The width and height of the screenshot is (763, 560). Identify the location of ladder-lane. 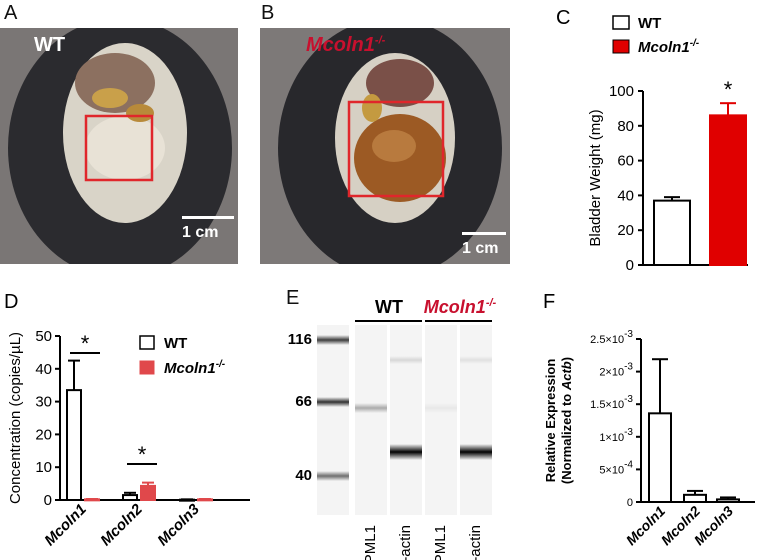
(333, 420).